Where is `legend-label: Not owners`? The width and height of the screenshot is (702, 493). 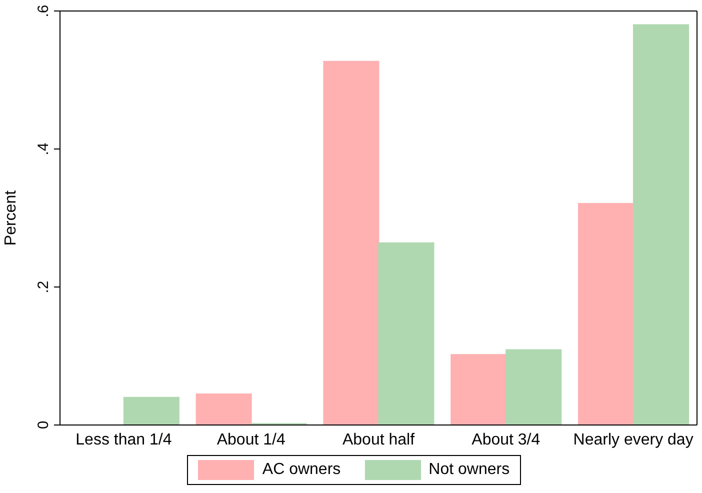 legend-label: Not owners is located at coordinates (469, 470).